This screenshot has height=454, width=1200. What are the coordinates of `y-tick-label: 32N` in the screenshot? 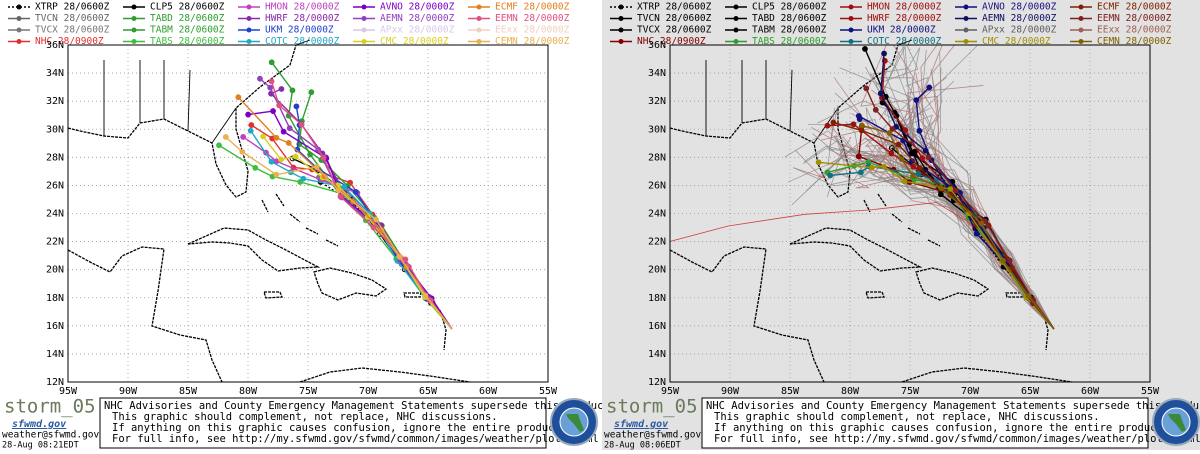 It's located at (657, 101).